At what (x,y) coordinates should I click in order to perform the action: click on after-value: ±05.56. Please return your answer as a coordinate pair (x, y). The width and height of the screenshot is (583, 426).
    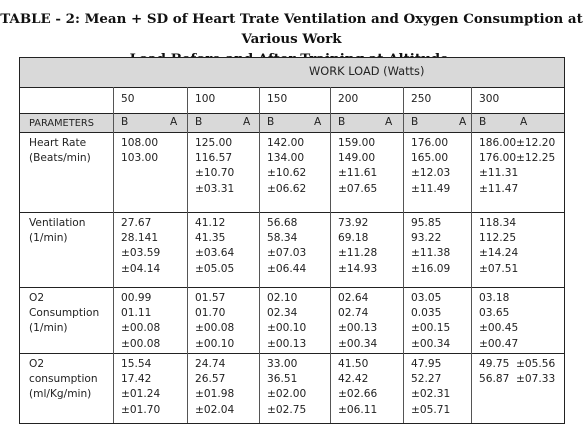
    Looking at the image, I should click on (536, 364).